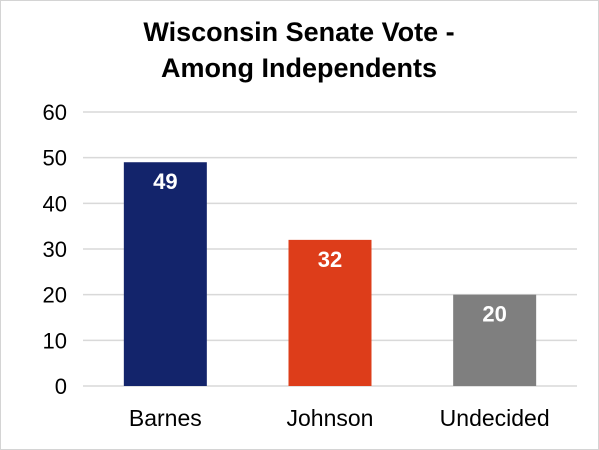 The height and width of the screenshot is (450, 599). What do you see at coordinates (298, 32) in the screenshot?
I see `chart-title-line-1: Wisconsin Senate Vote -` at bounding box center [298, 32].